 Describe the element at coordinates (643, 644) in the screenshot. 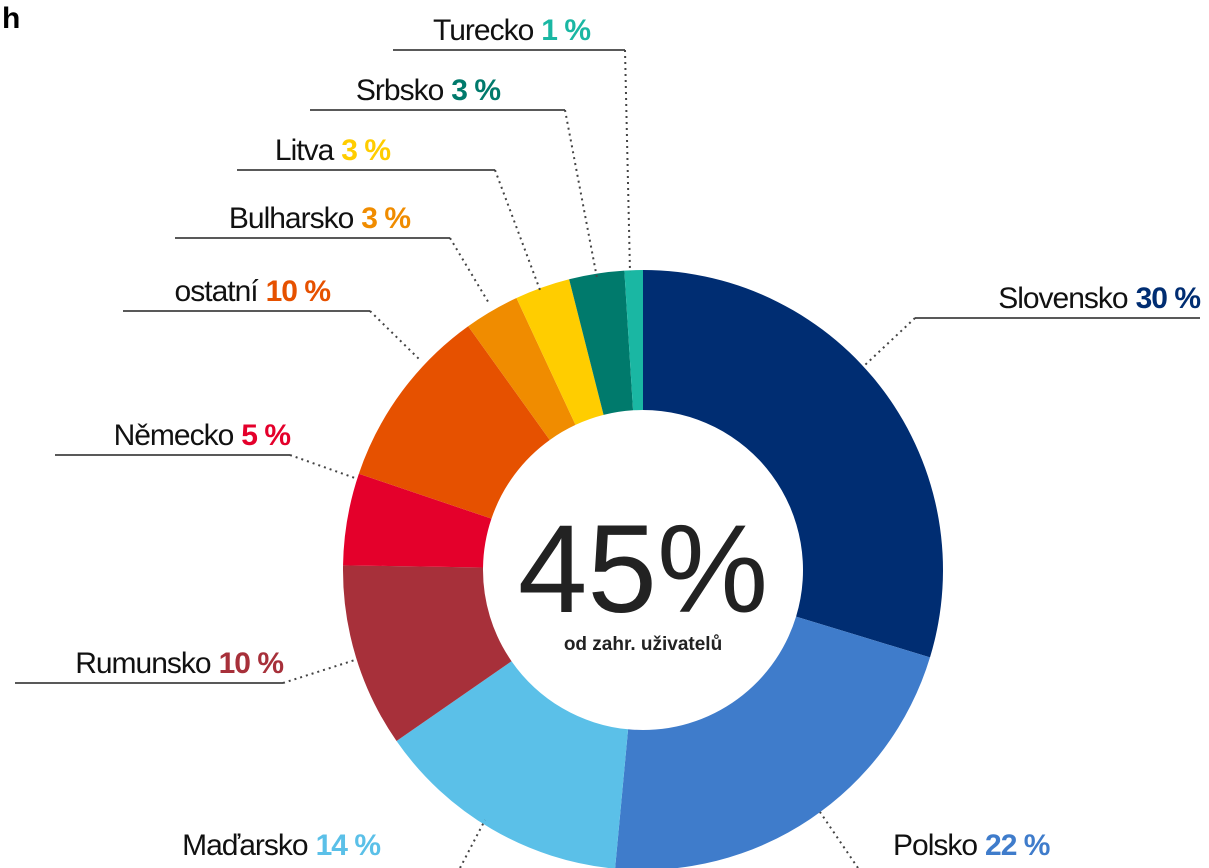

I see `center-sublabel: od zahr. uživatelů` at that location.